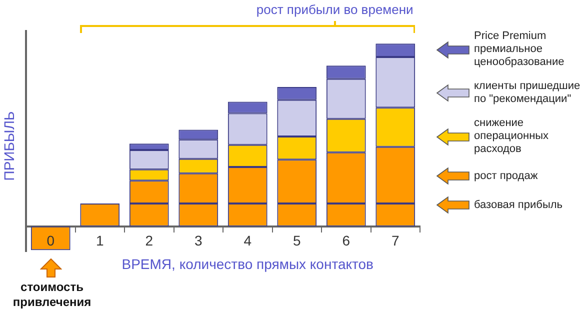 The height and width of the screenshot is (314, 586). Describe the element at coordinates (52, 295) in the screenshot. I see `annotation: стоимость привлечения` at that location.